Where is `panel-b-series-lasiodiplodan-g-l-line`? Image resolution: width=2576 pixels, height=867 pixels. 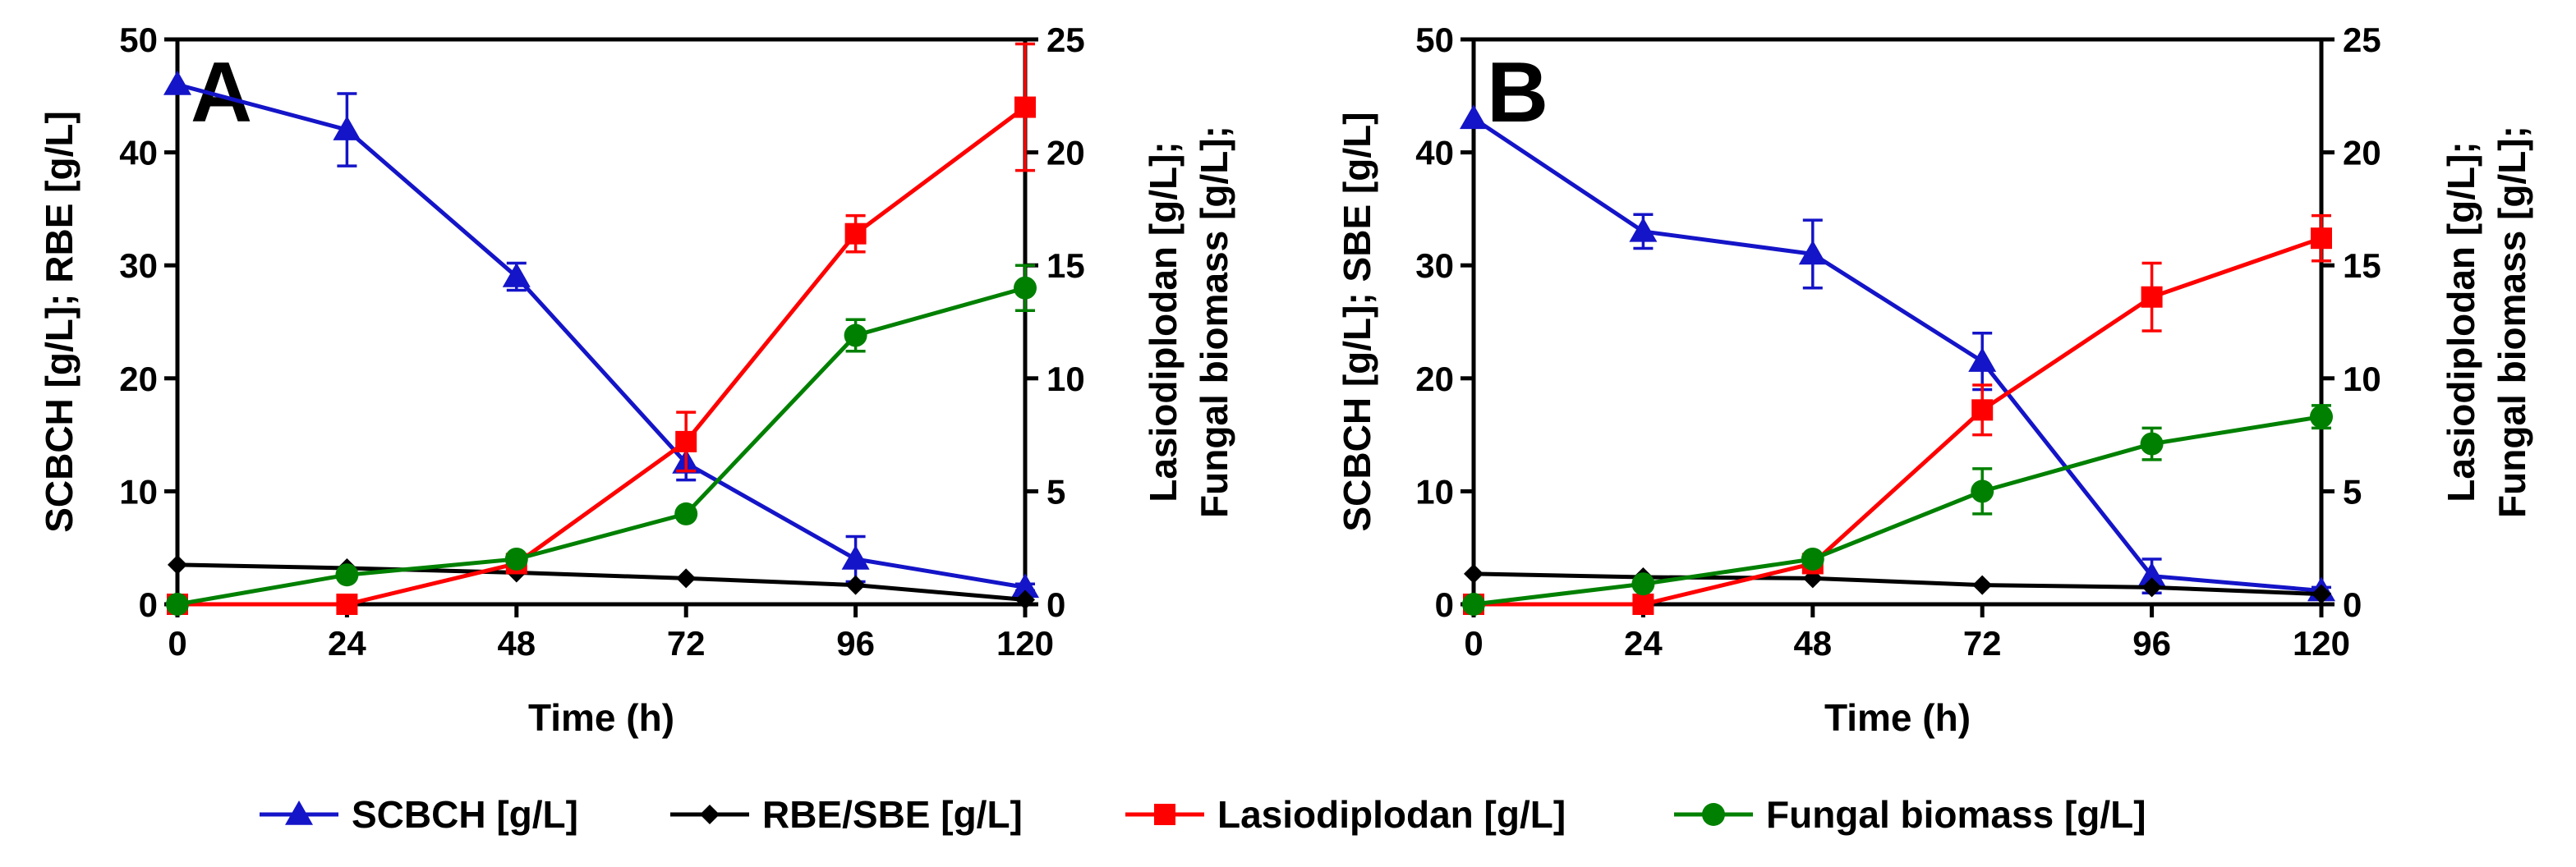
panel-b-series-lasiodiplodan-g-l-line is located at coordinates (1898, 422).